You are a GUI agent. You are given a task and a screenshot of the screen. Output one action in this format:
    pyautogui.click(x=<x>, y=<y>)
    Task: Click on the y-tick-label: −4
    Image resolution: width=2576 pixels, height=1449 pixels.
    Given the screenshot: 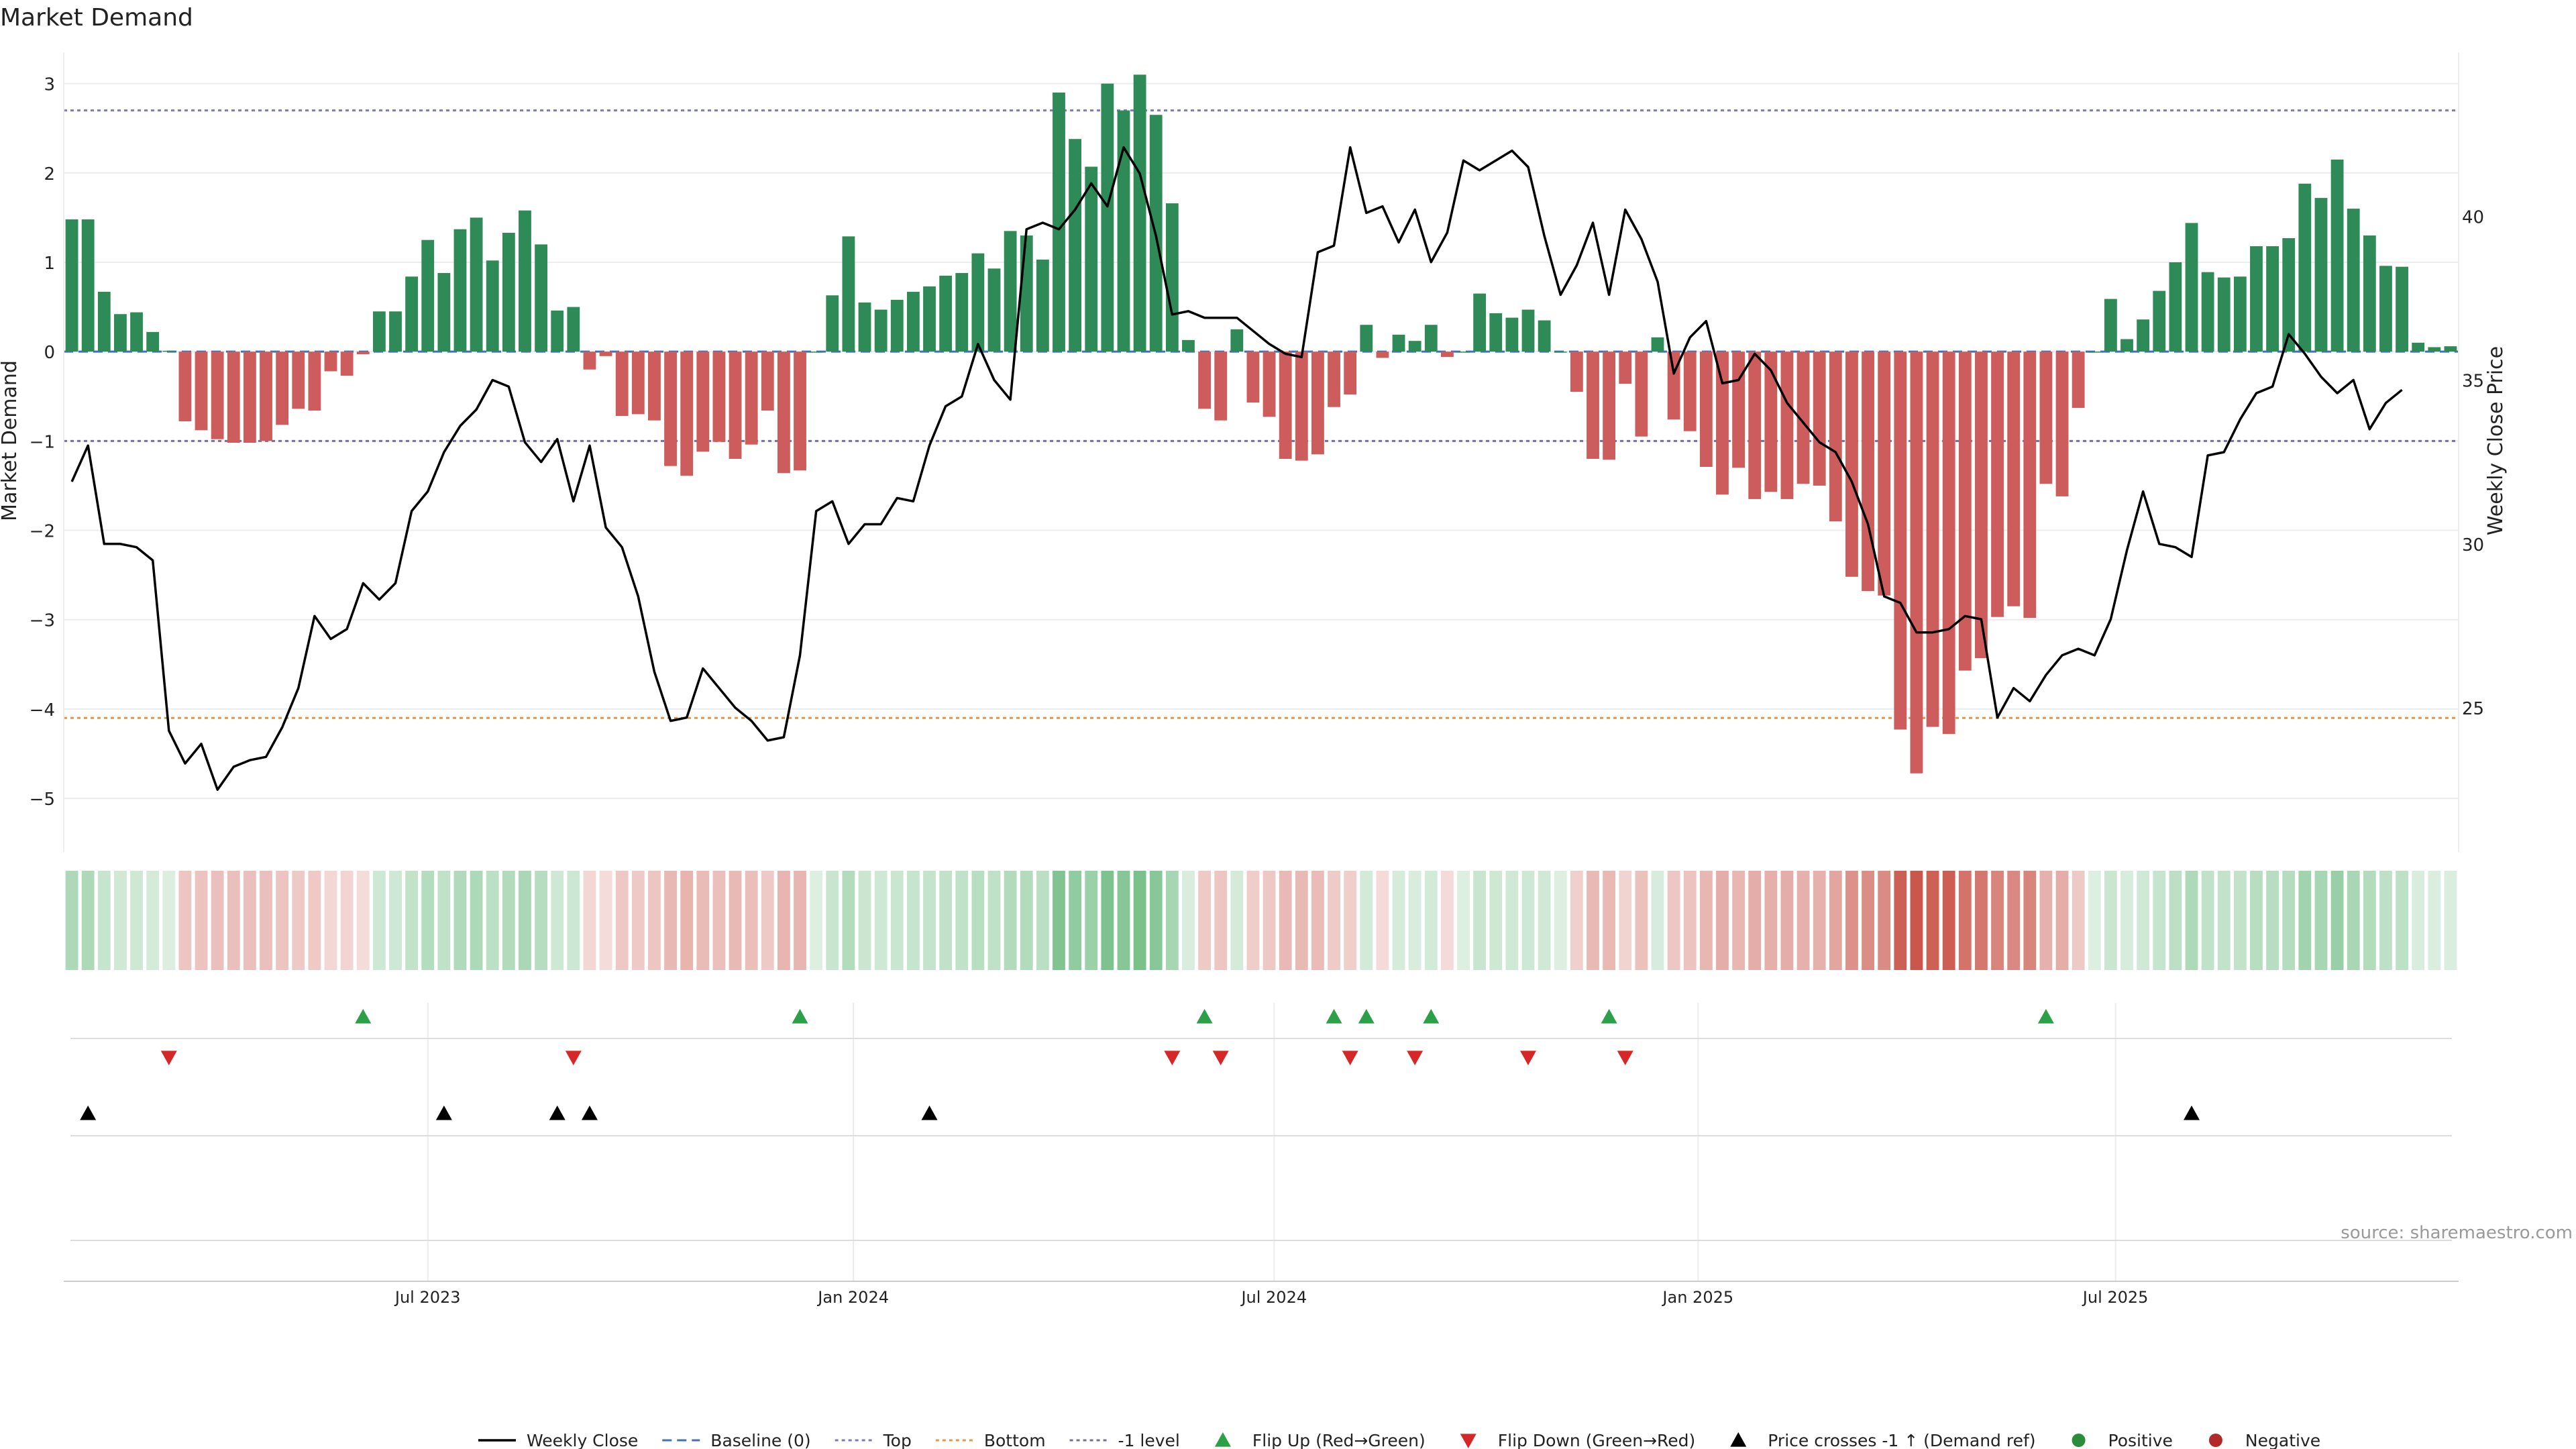 What is the action you would take?
    pyautogui.click(x=42, y=710)
    